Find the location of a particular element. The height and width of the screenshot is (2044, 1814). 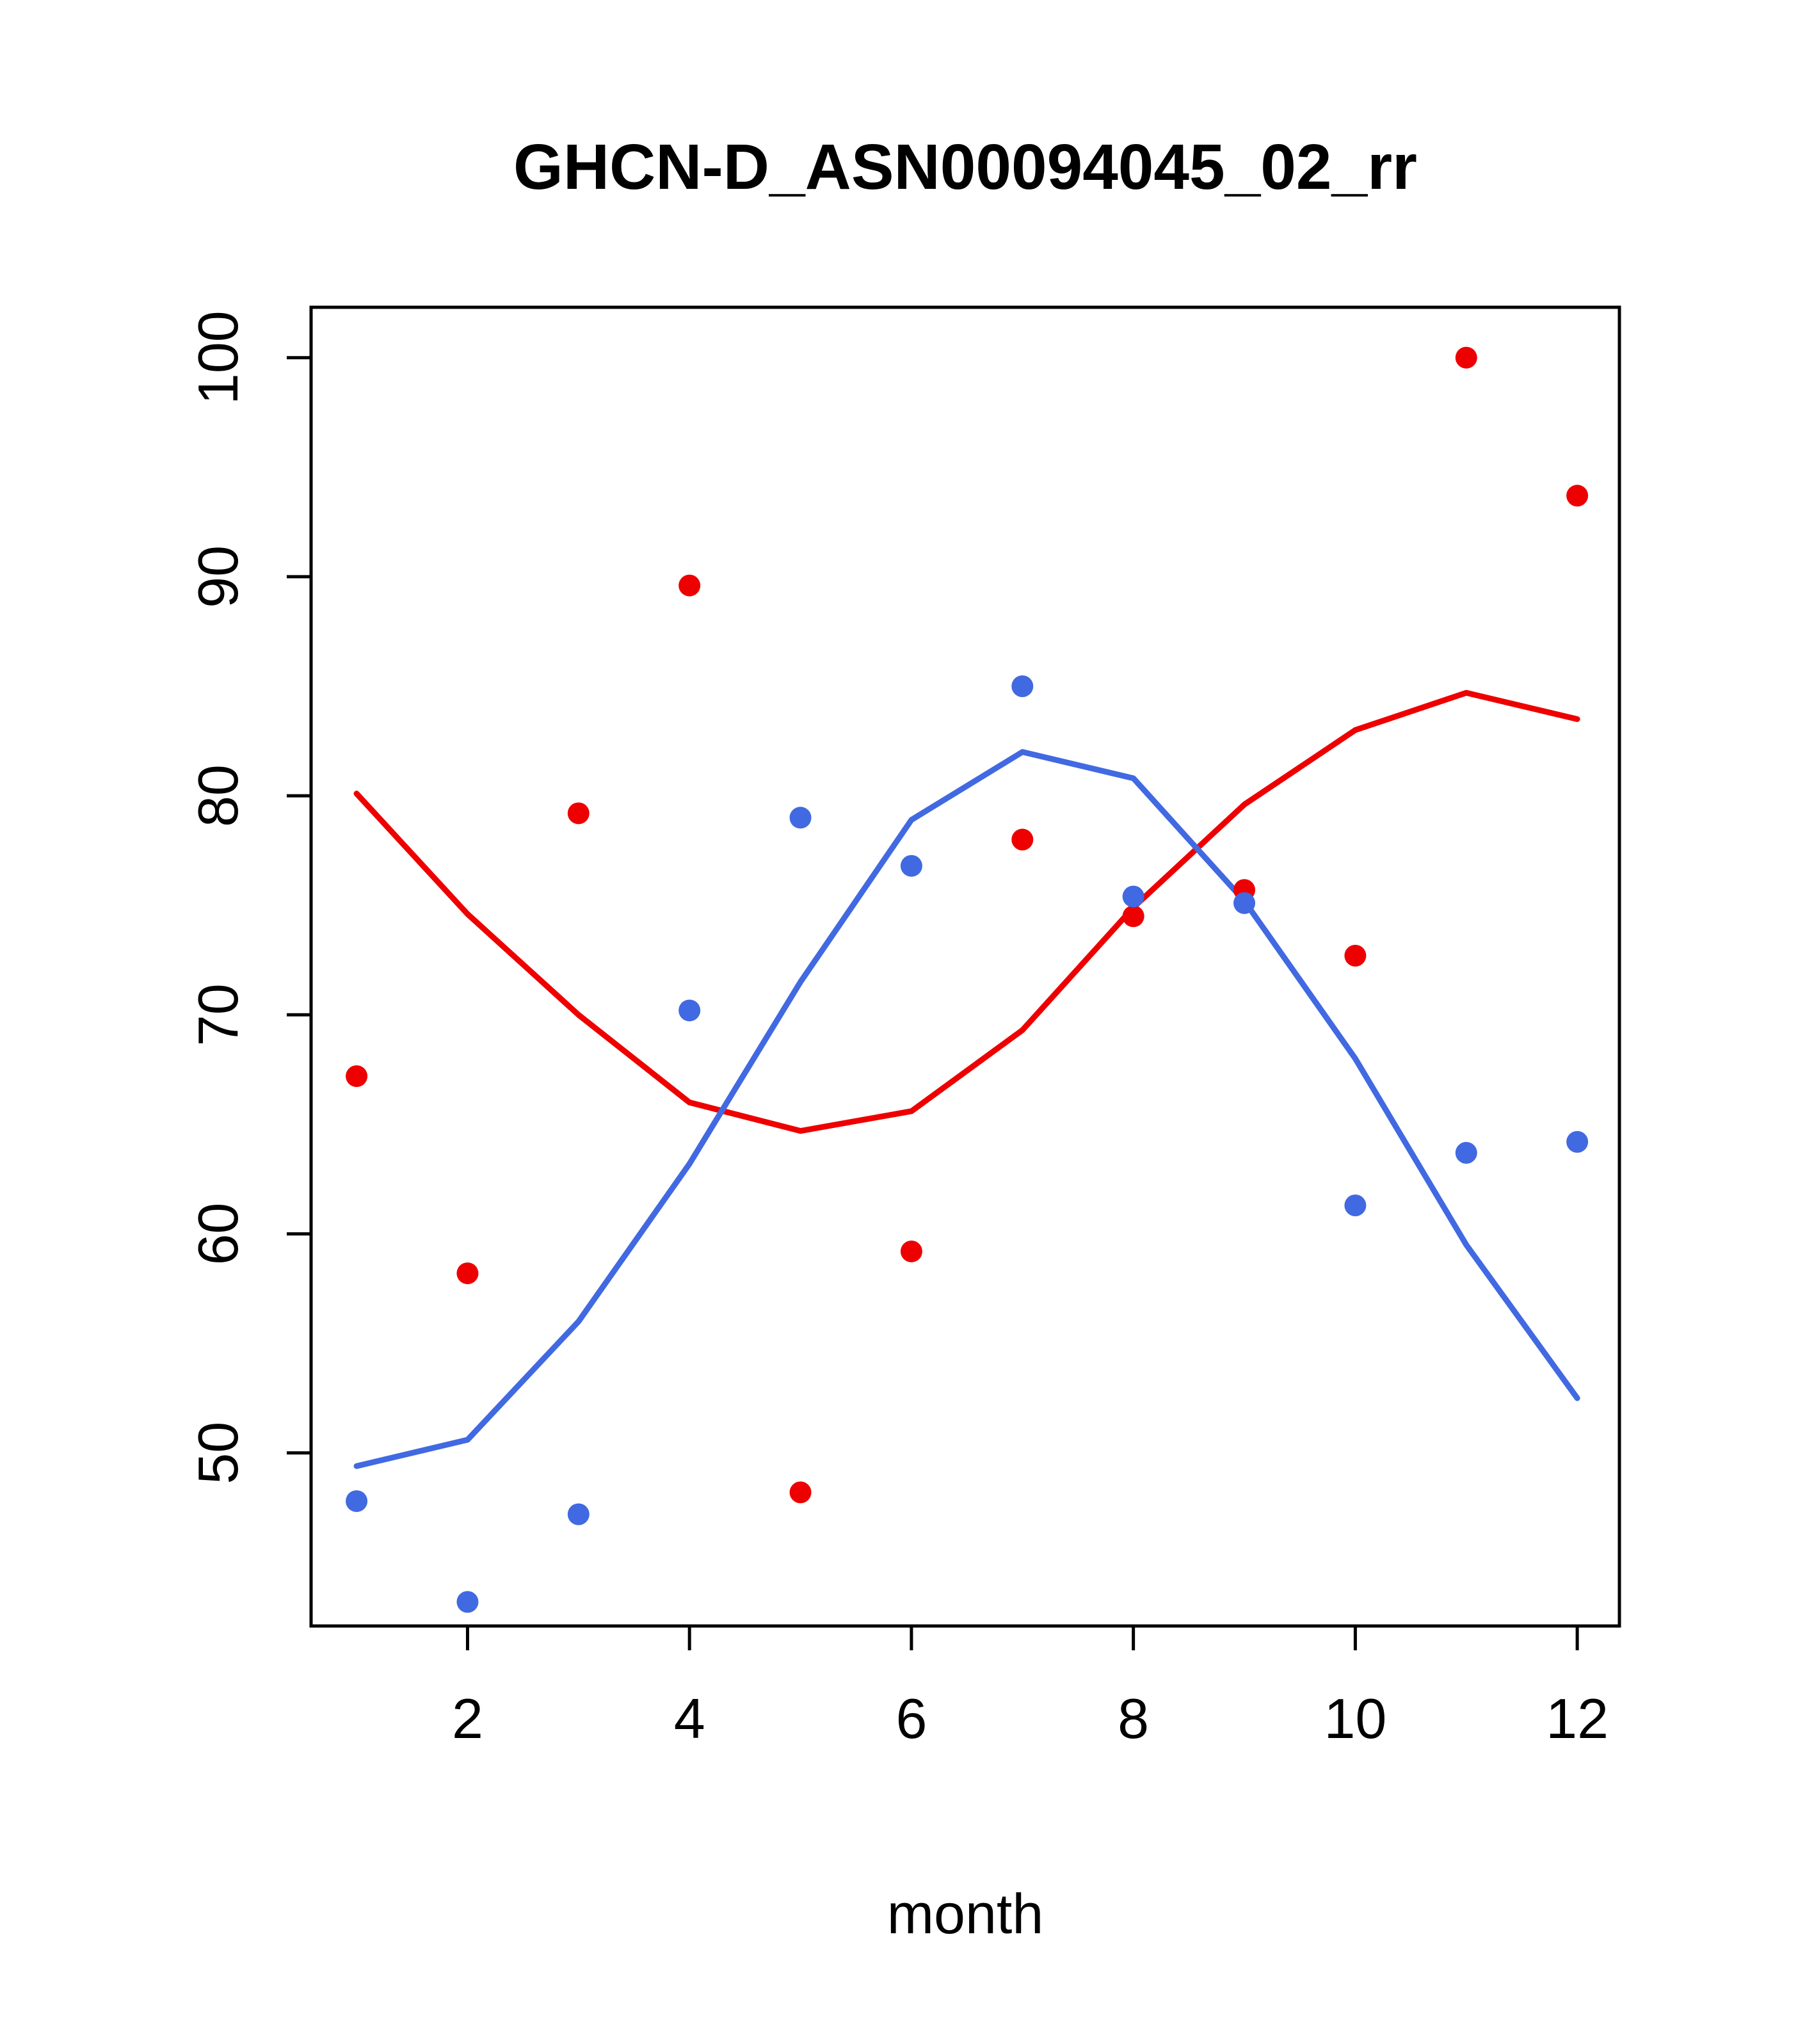

x-tick-label: 8 is located at coordinates (1133, 1718).